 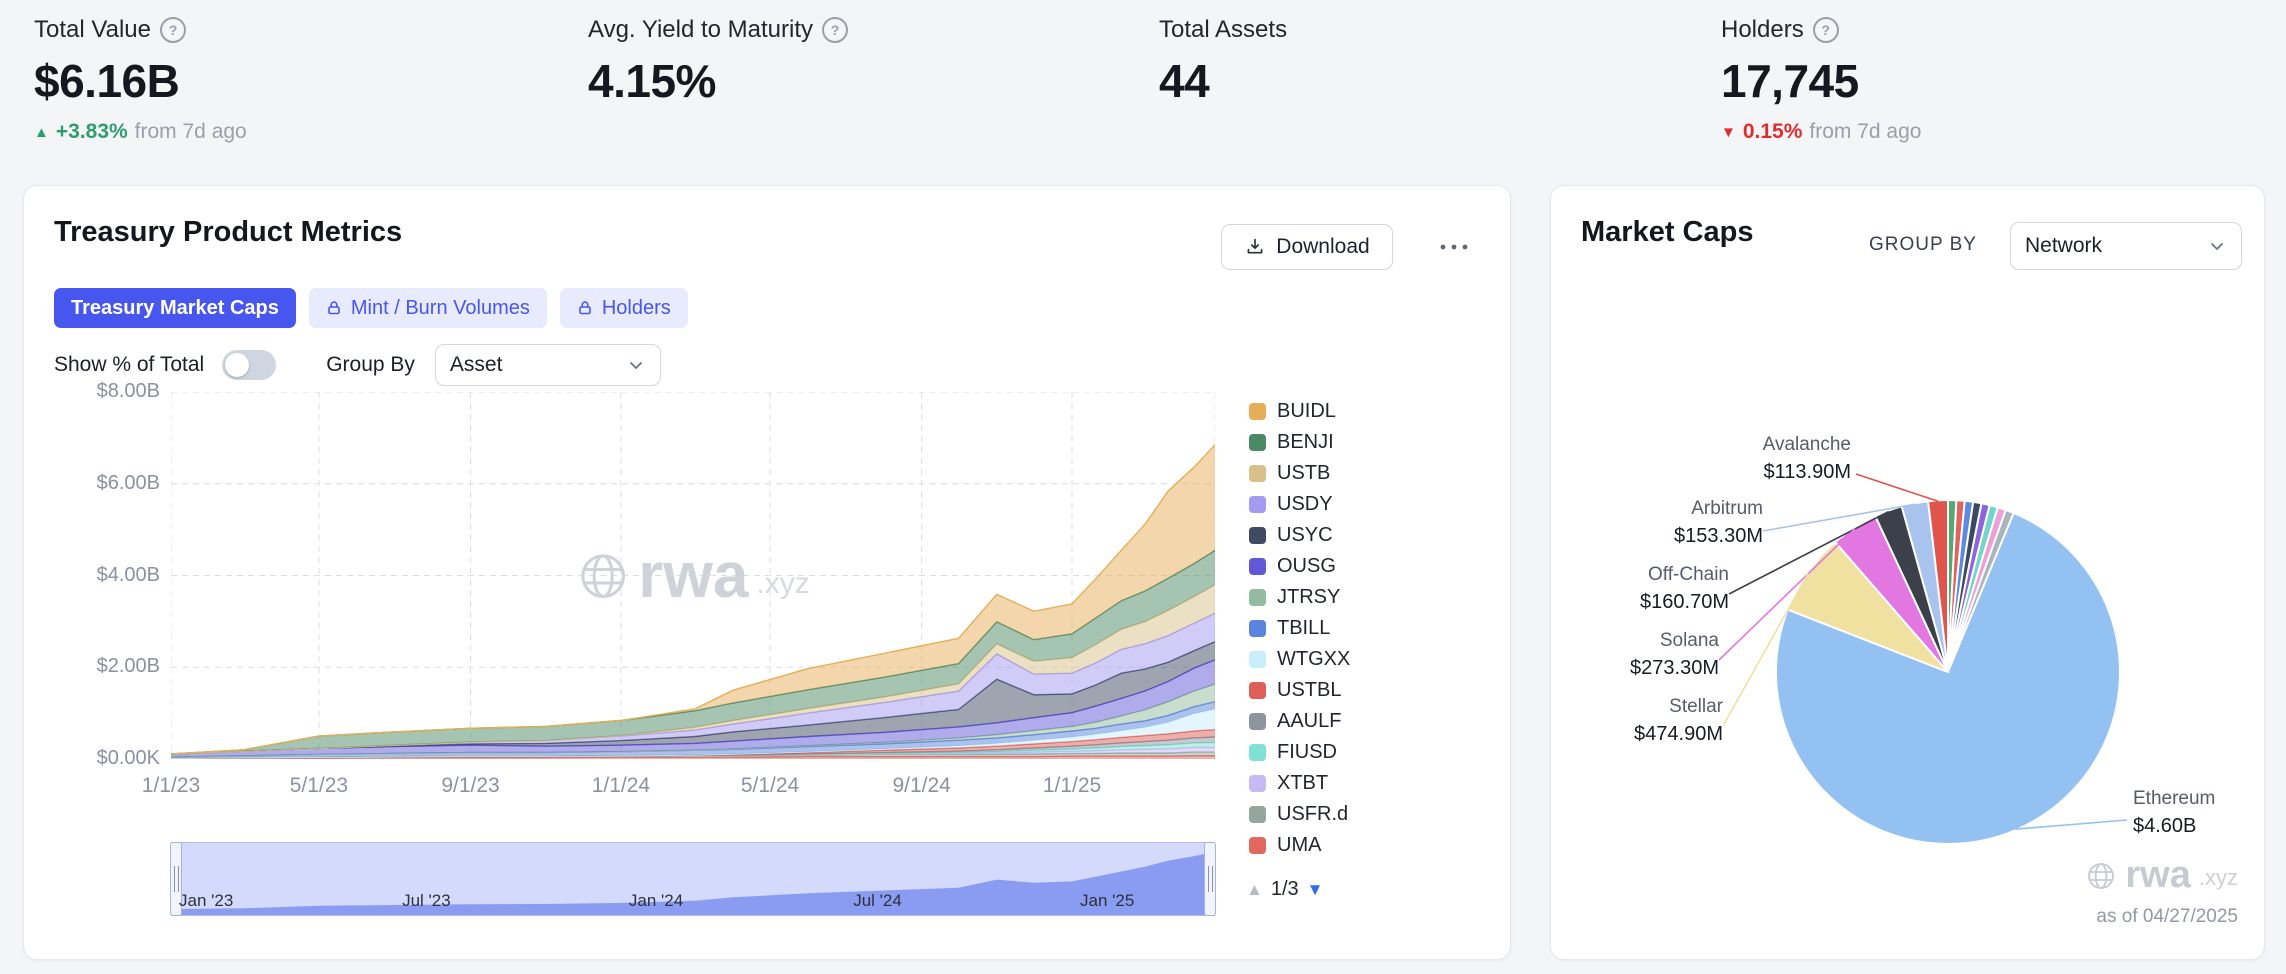 I want to click on legend-item-OUSG: OUSG, so click(x=1299, y=566).